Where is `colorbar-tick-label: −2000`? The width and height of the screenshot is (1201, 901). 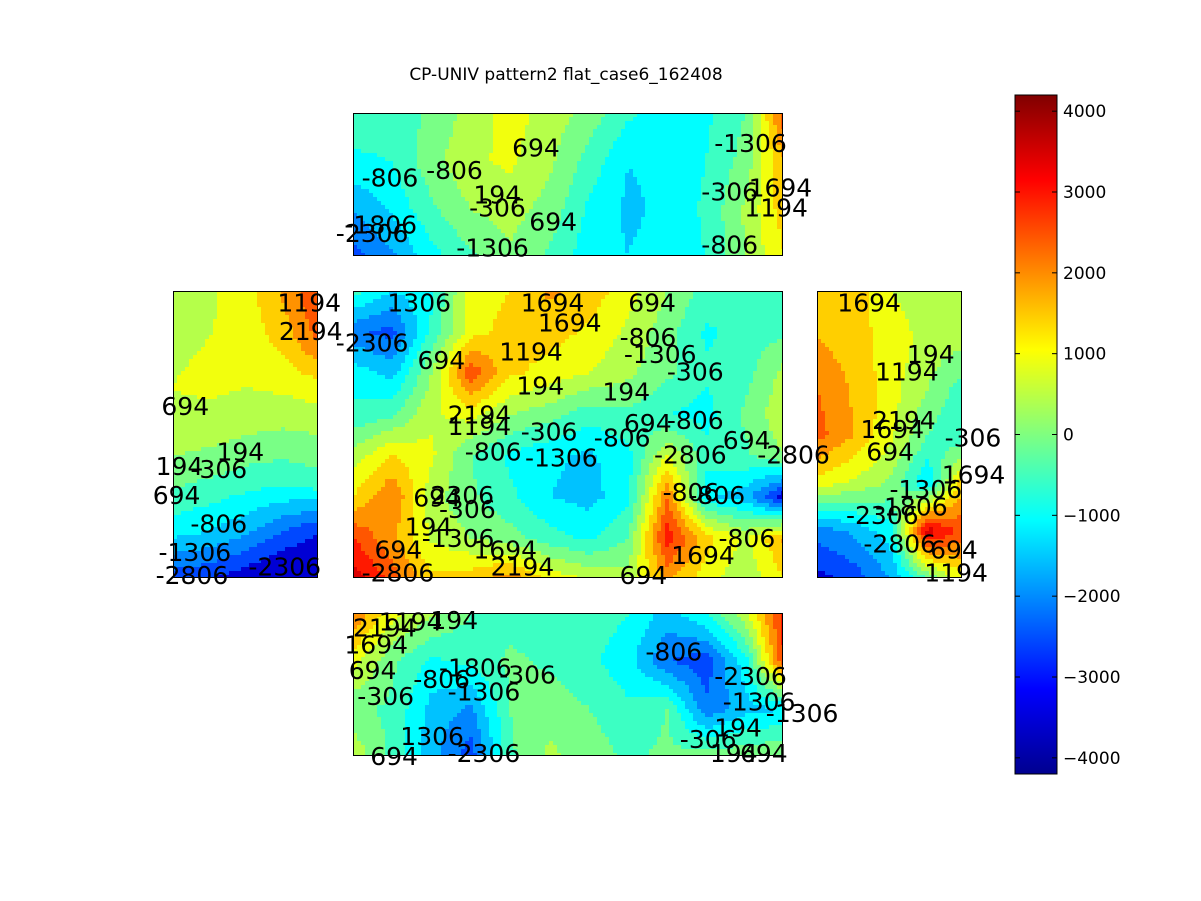
colorbar-tick-label: −2000 is located at coordinates (1092, 597).